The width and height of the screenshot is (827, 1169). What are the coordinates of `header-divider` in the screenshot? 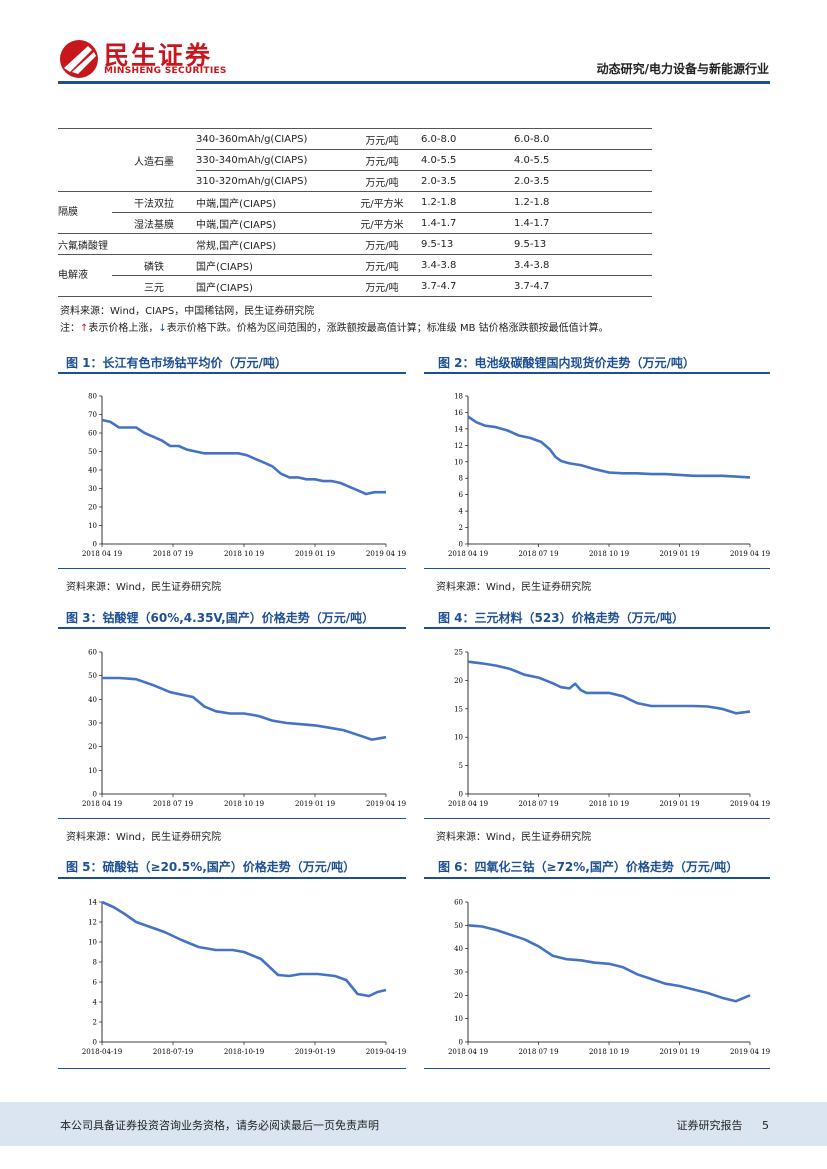 It's located at (414, 82).